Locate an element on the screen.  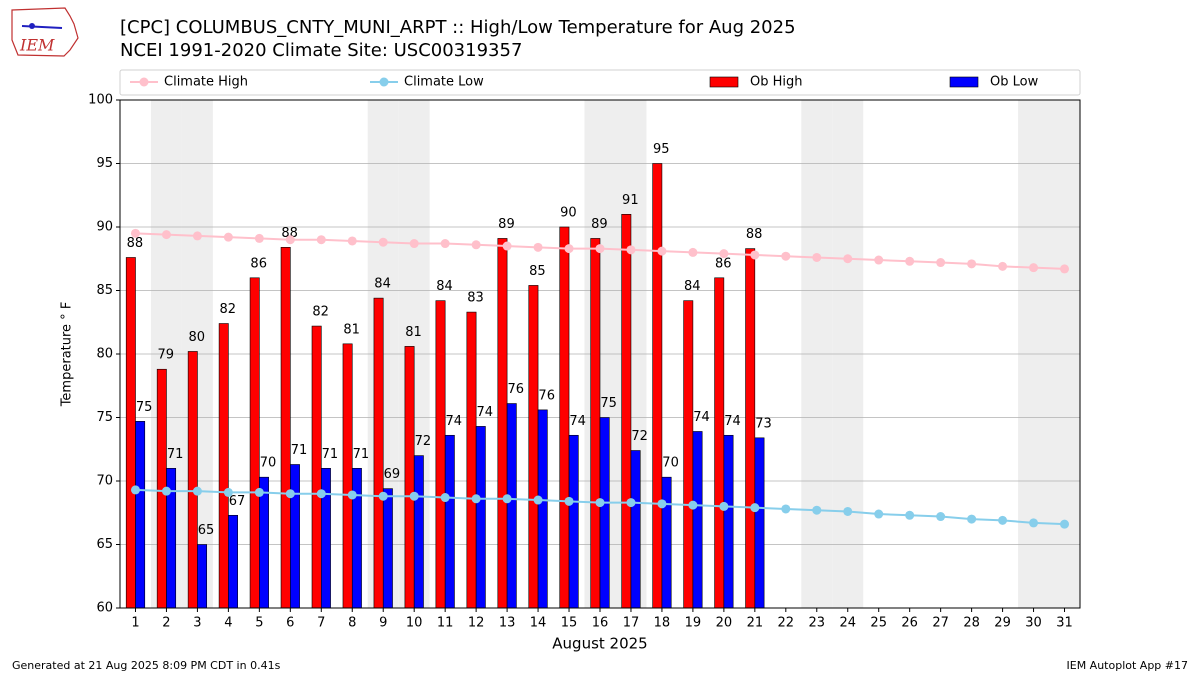
x-tick-label: 29 is located at coordinates (1002, 623).